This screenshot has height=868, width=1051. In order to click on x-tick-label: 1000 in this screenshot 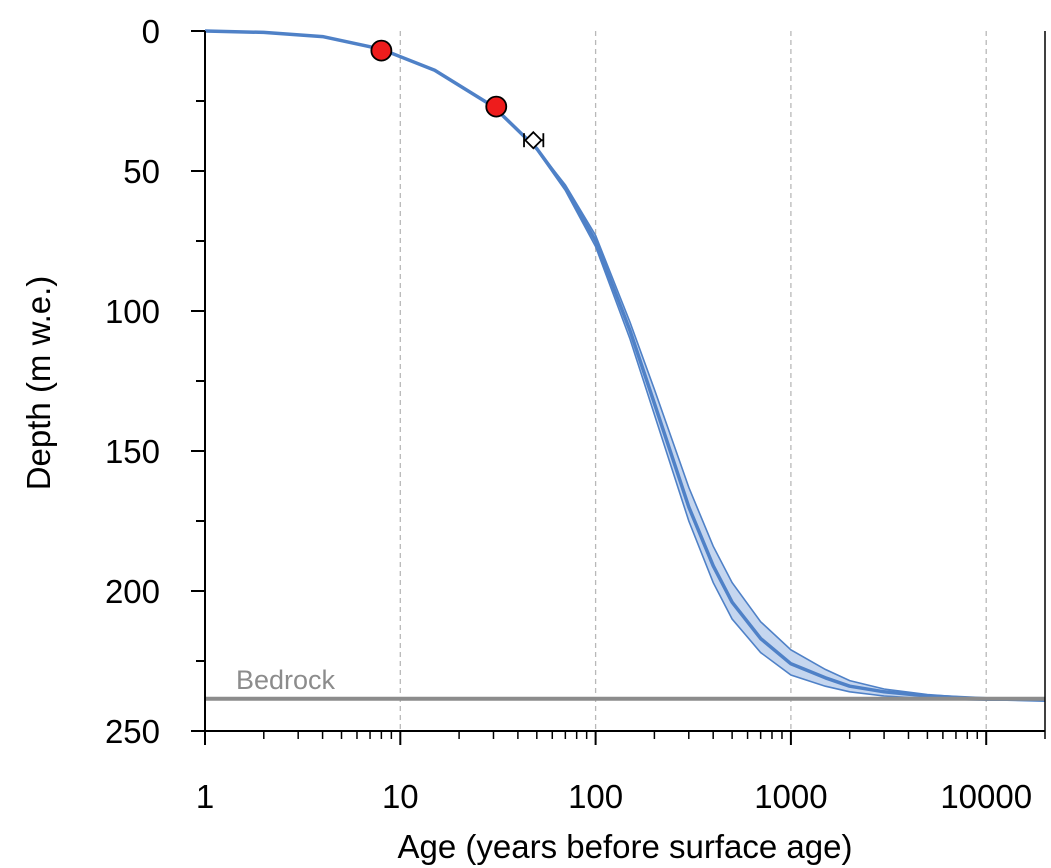, I will do `click(790, 796)`.